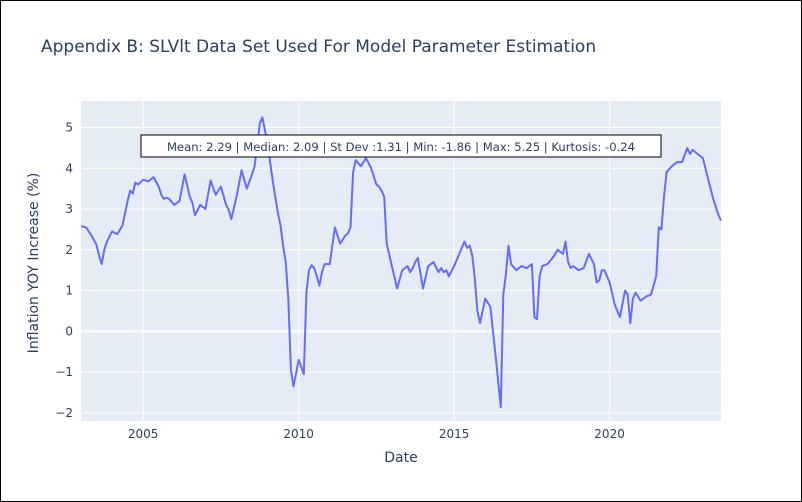 The image size is (802, 502). Describe the element at coordinates (64, 269) in the screenshot. I see `y-tick-labels: −2 −1 0 1 2 3 4 5` at that location.